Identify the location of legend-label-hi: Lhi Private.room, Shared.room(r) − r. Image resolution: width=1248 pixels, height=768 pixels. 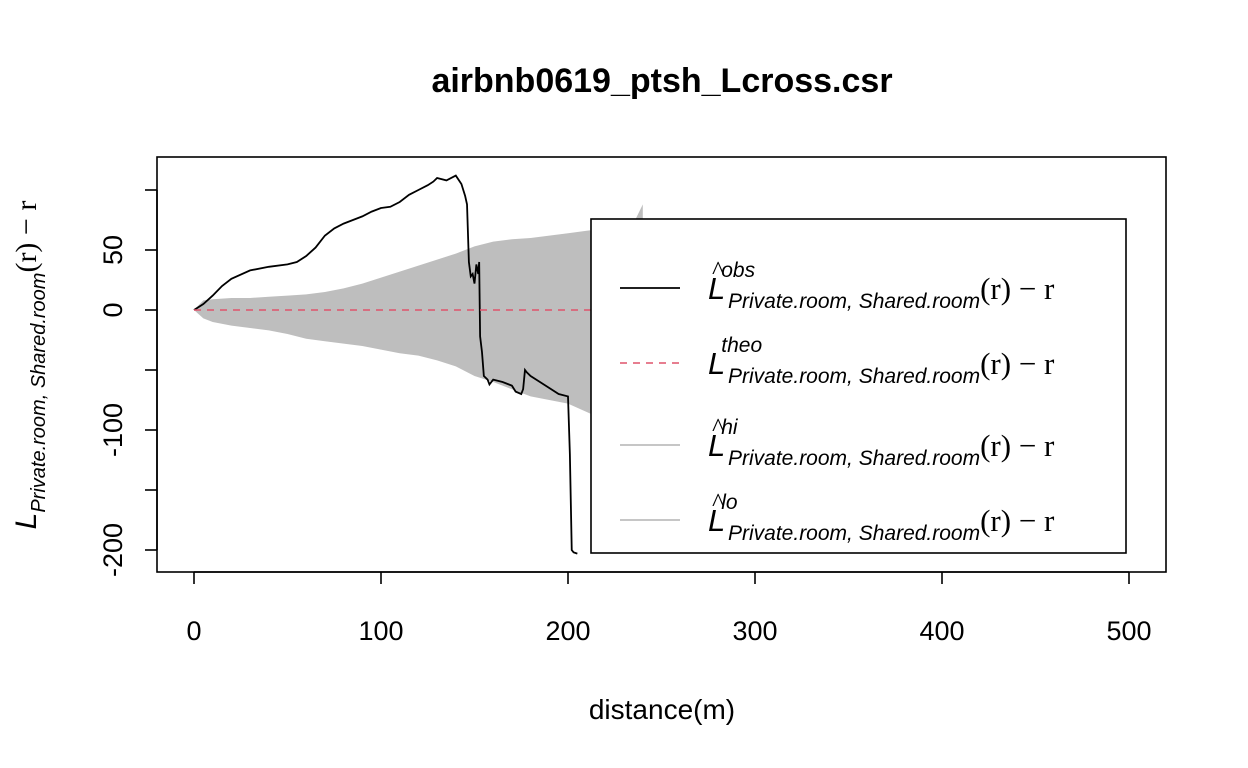
(881, 443).